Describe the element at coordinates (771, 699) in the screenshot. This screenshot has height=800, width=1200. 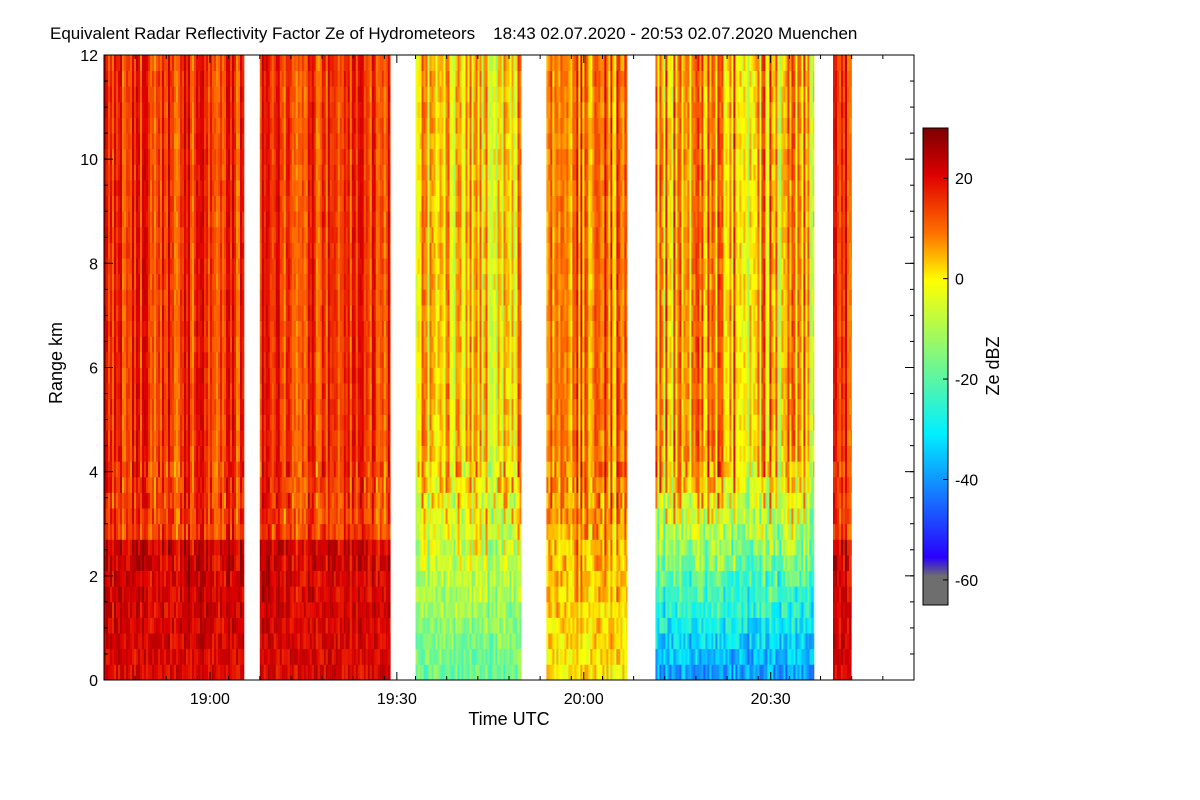
I see `x-tick-label: 20:30` at that location.